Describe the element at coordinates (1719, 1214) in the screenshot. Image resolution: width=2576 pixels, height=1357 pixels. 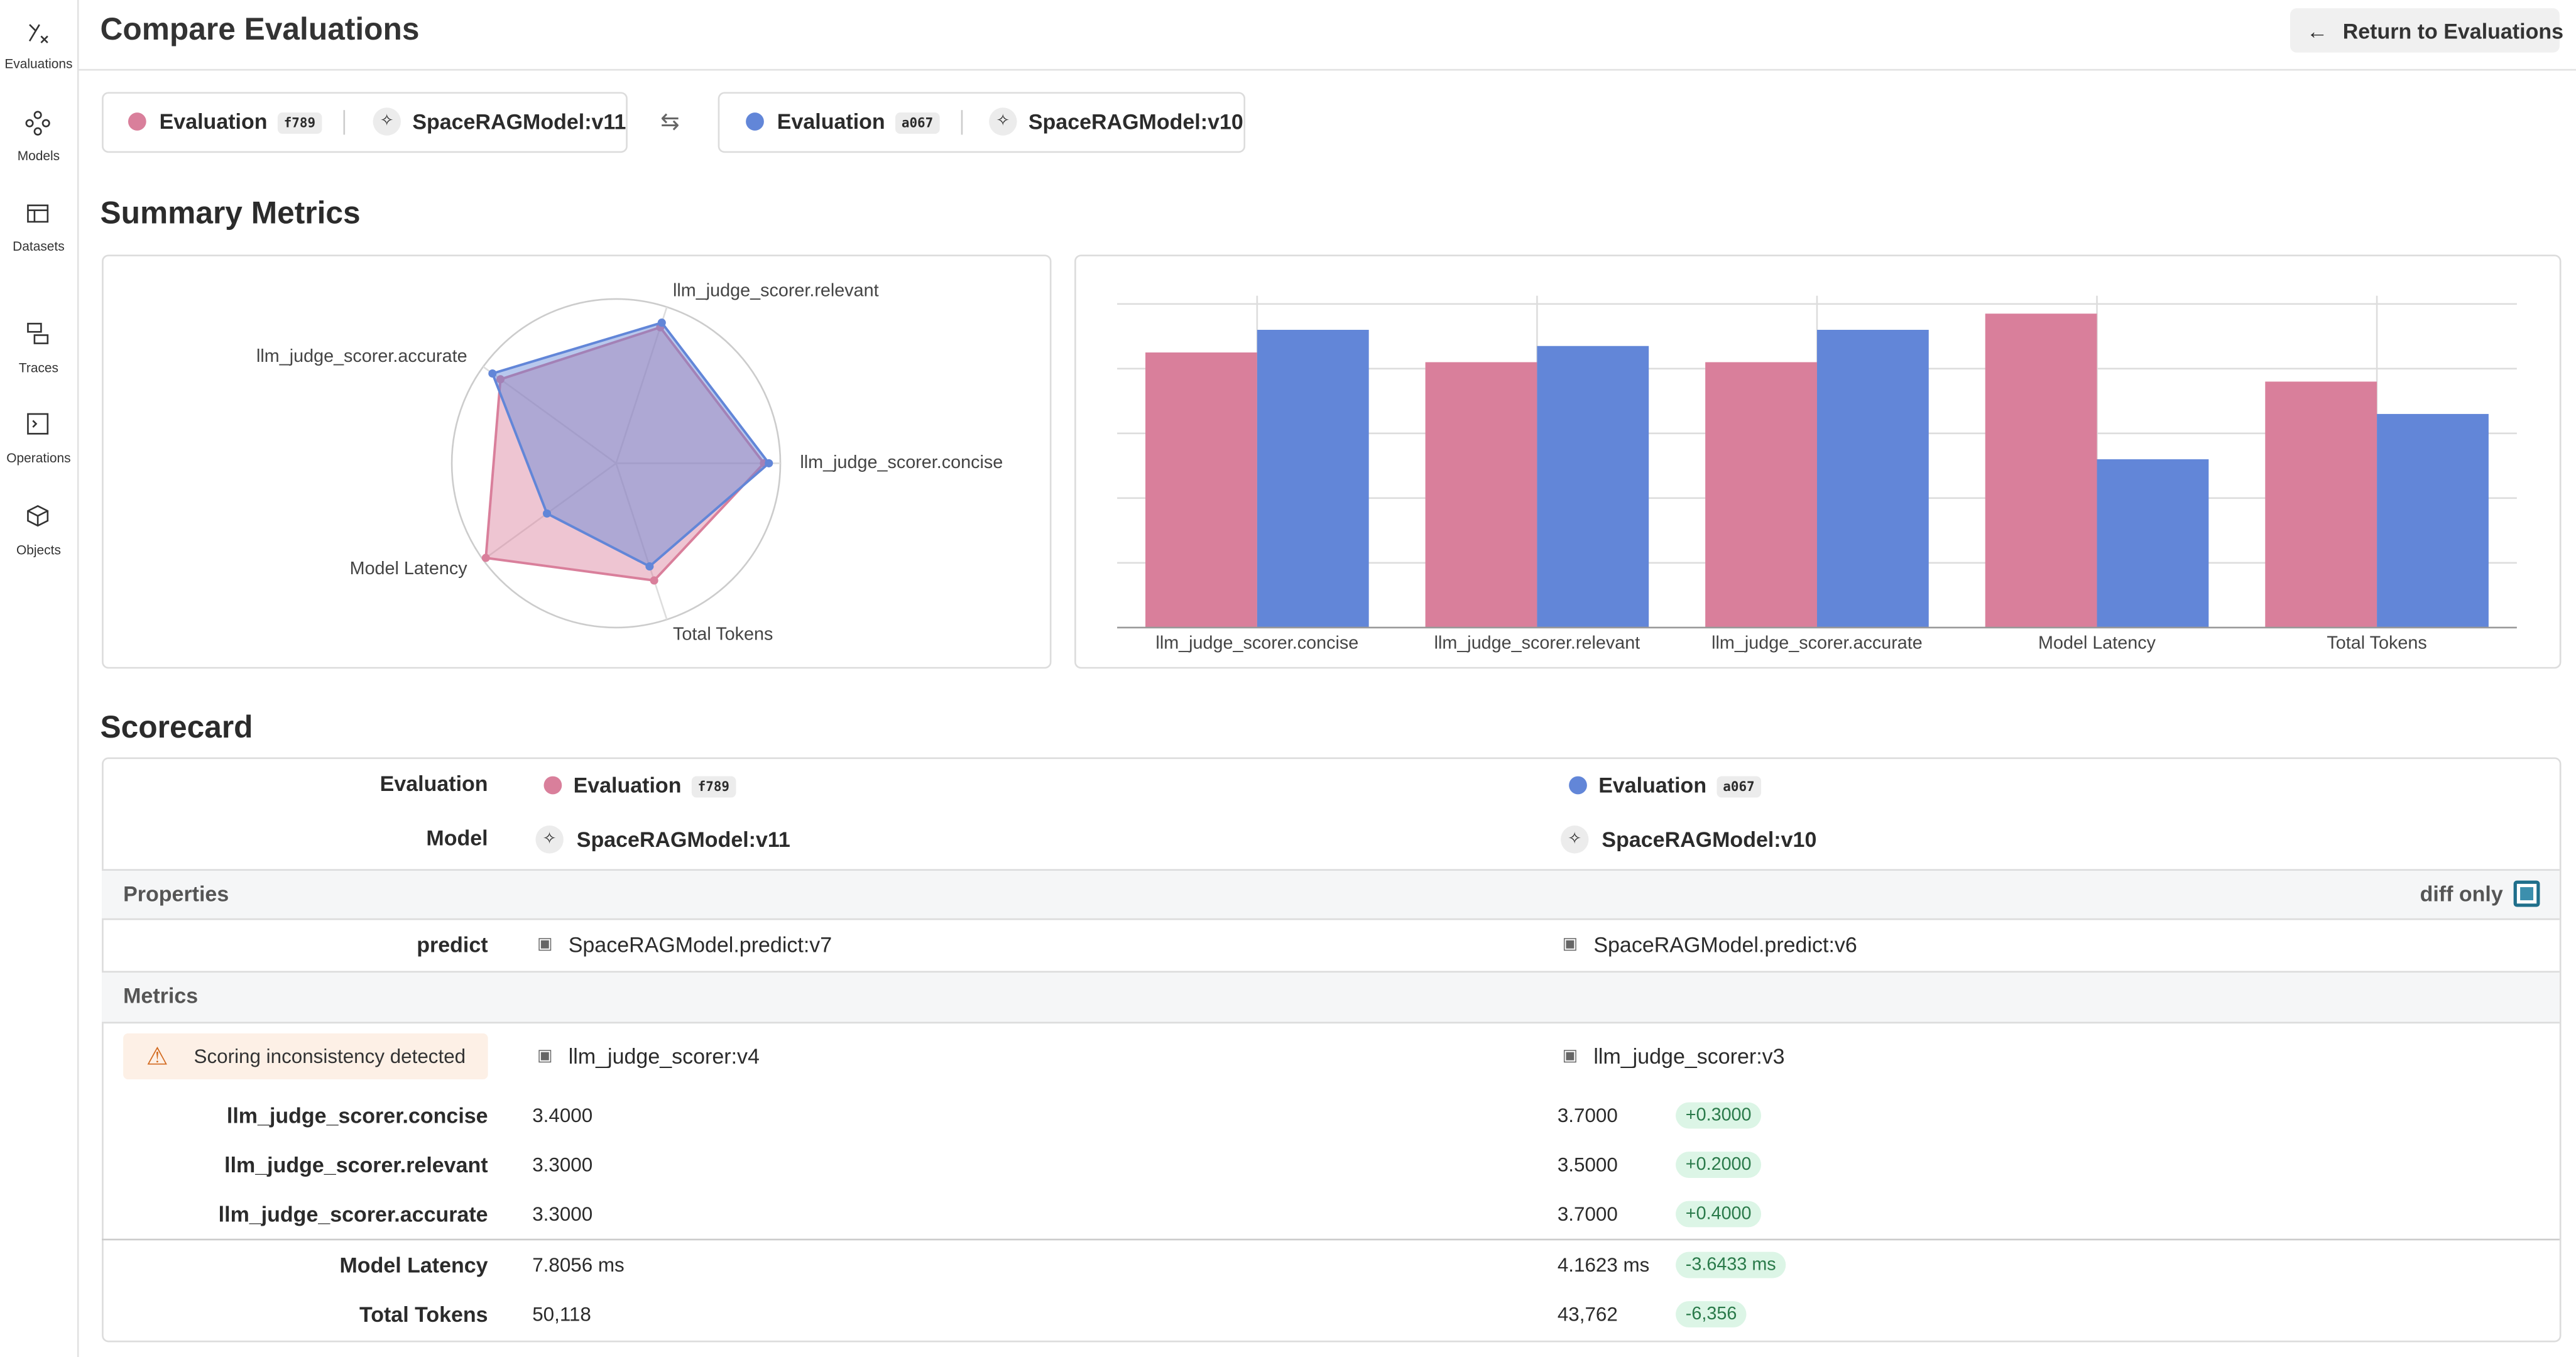
I see `metric-diff: +0.4000` at that location.